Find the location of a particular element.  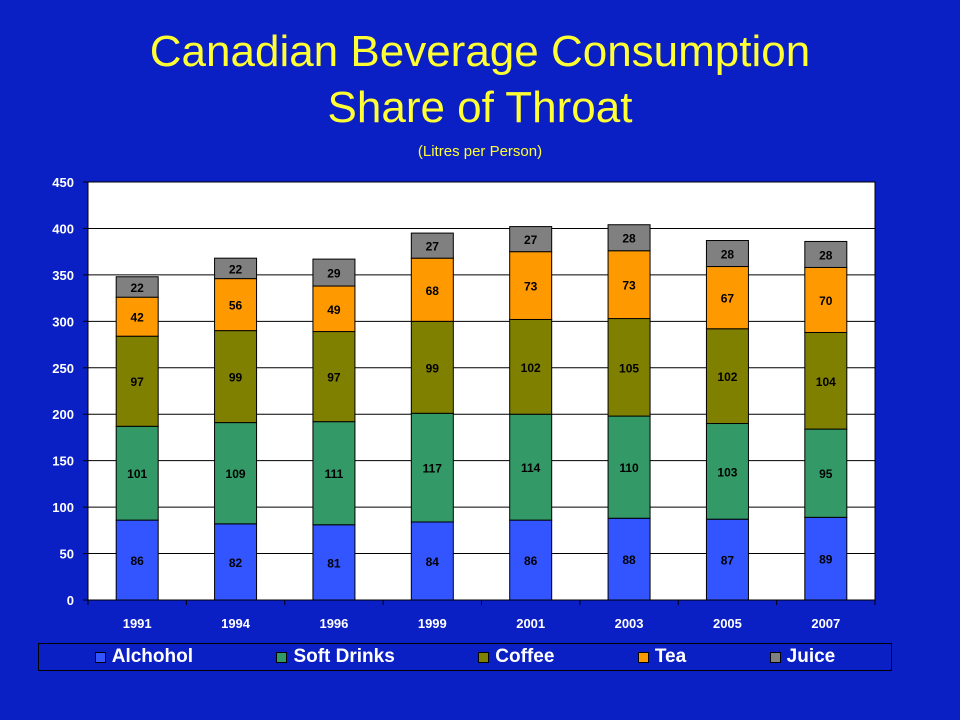

x-tick-label: 2001 is located at coordinates (530, 623).